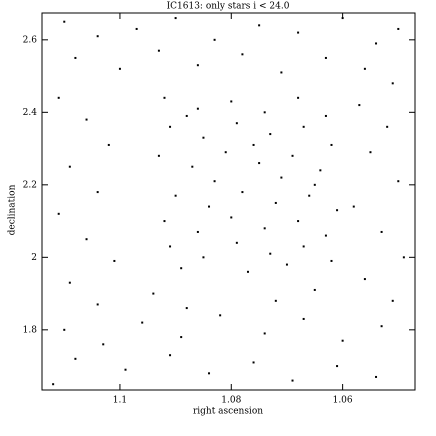 The height and width of the screenshot is (436, 436). What do you see at coordinates (231, 401) in the screenshot?
I see `x-tick-label: 1.08` at bounding box center [231, 401].